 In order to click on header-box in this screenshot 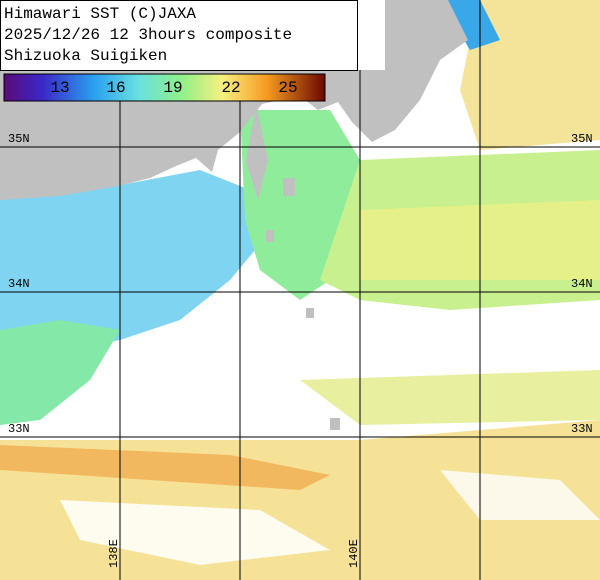, I will do `click(179, 35)`.